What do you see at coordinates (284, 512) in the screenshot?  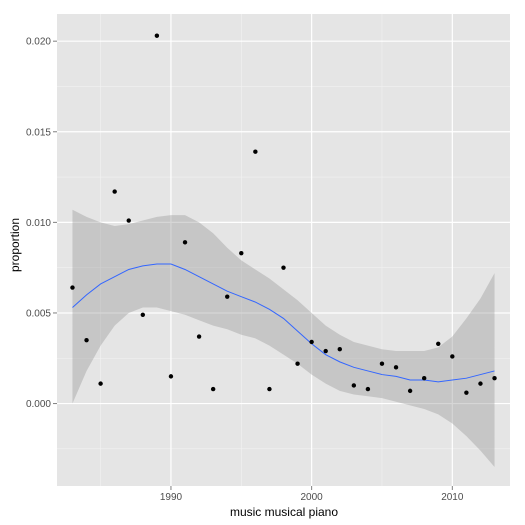 I see `x-axis-title: music musical piano` at bounding box center [284, 512].